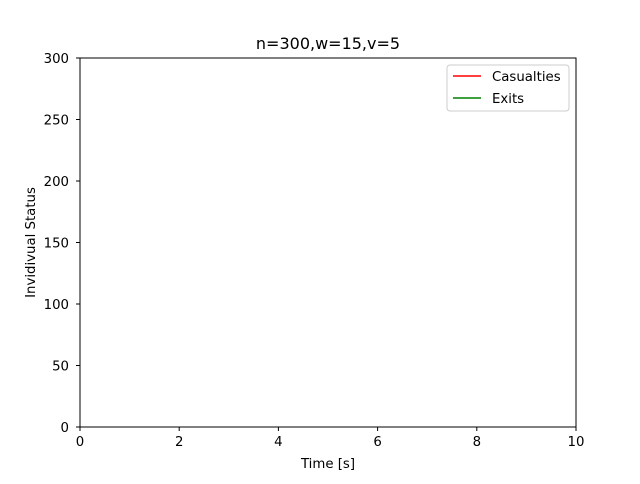 The width and height of the screenshot is (640, 484). What do you see at coordinates (56, 121) in the screenshot?
I see `y-tick-label: 250` at bounding box center [56, 121].